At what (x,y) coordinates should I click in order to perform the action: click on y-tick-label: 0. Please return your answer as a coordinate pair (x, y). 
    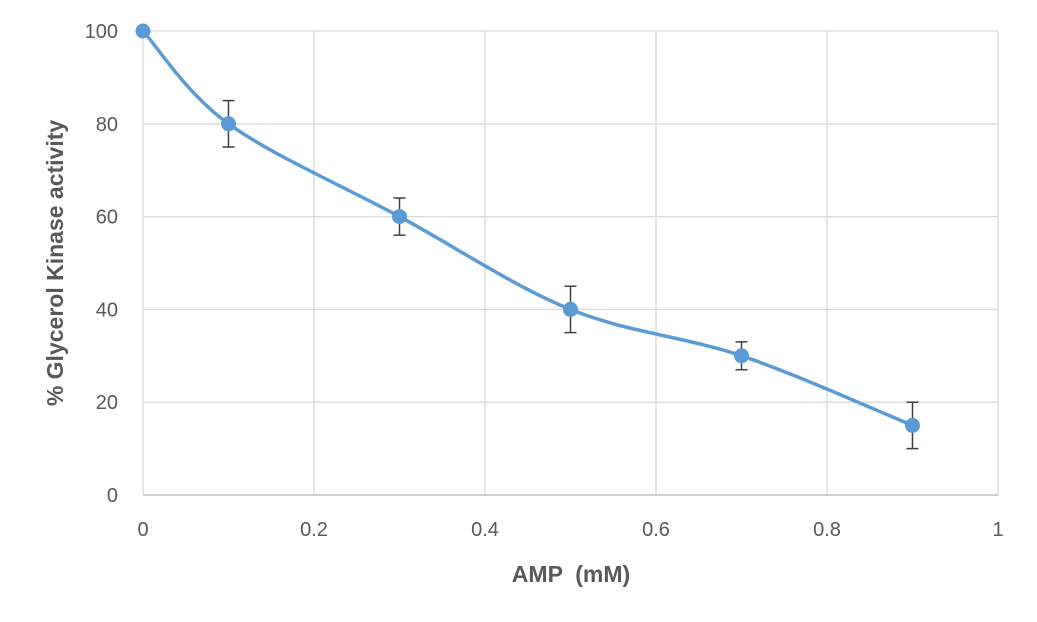
    Looking at the image, I should click on (112, 496).